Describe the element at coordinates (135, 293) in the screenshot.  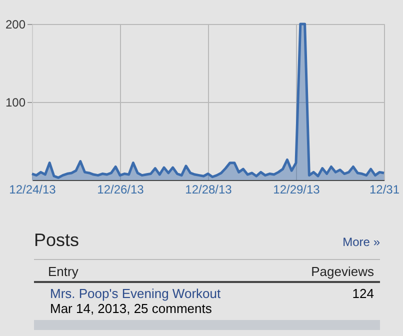
I see `text: Mrs. Poop's Evening Workout` at that location.